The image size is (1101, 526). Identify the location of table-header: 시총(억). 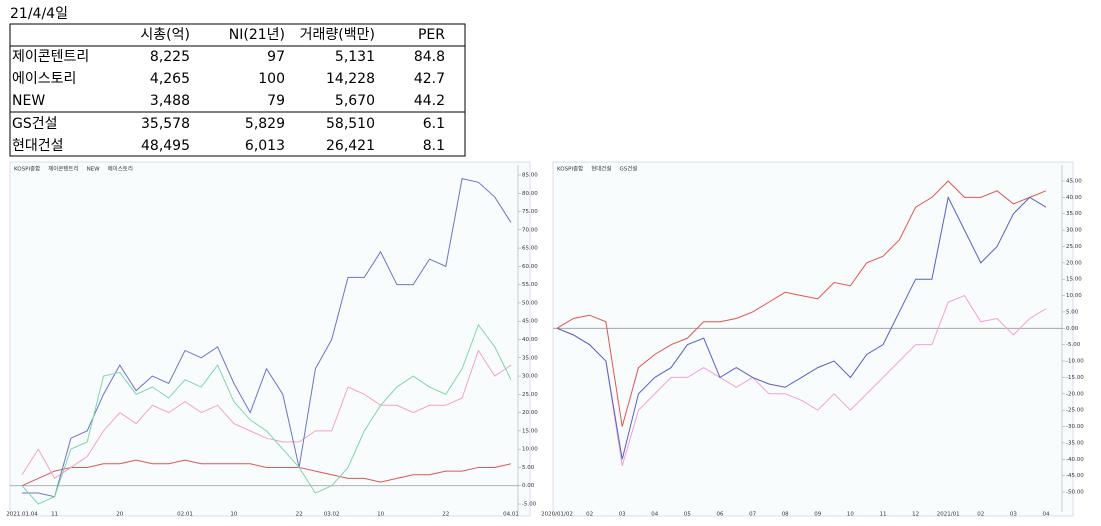
(165, 35).